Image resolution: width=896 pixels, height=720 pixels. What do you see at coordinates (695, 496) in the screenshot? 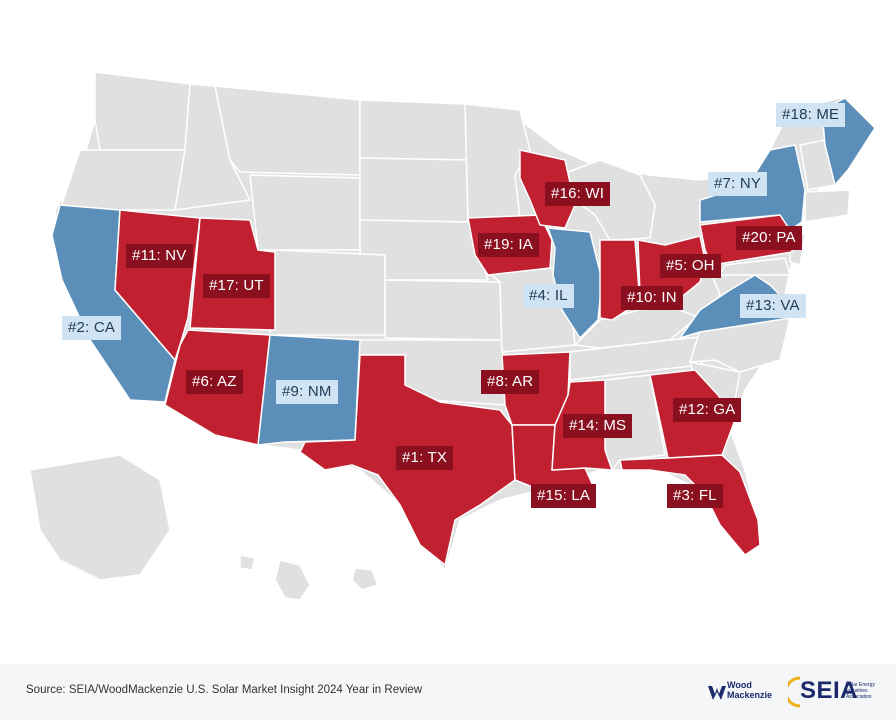
I see `label-fl: #3: FL` at bounding box center [695, 496].